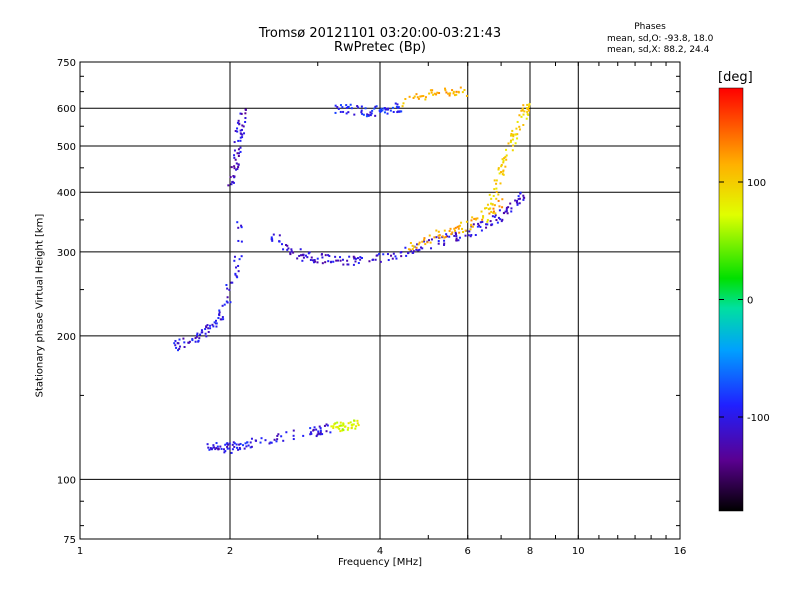  Describe the element at coordinates (40, 305) in the screenshot. I see `y-axis-label: Stationary phase Virtual Height [km]` at that location.